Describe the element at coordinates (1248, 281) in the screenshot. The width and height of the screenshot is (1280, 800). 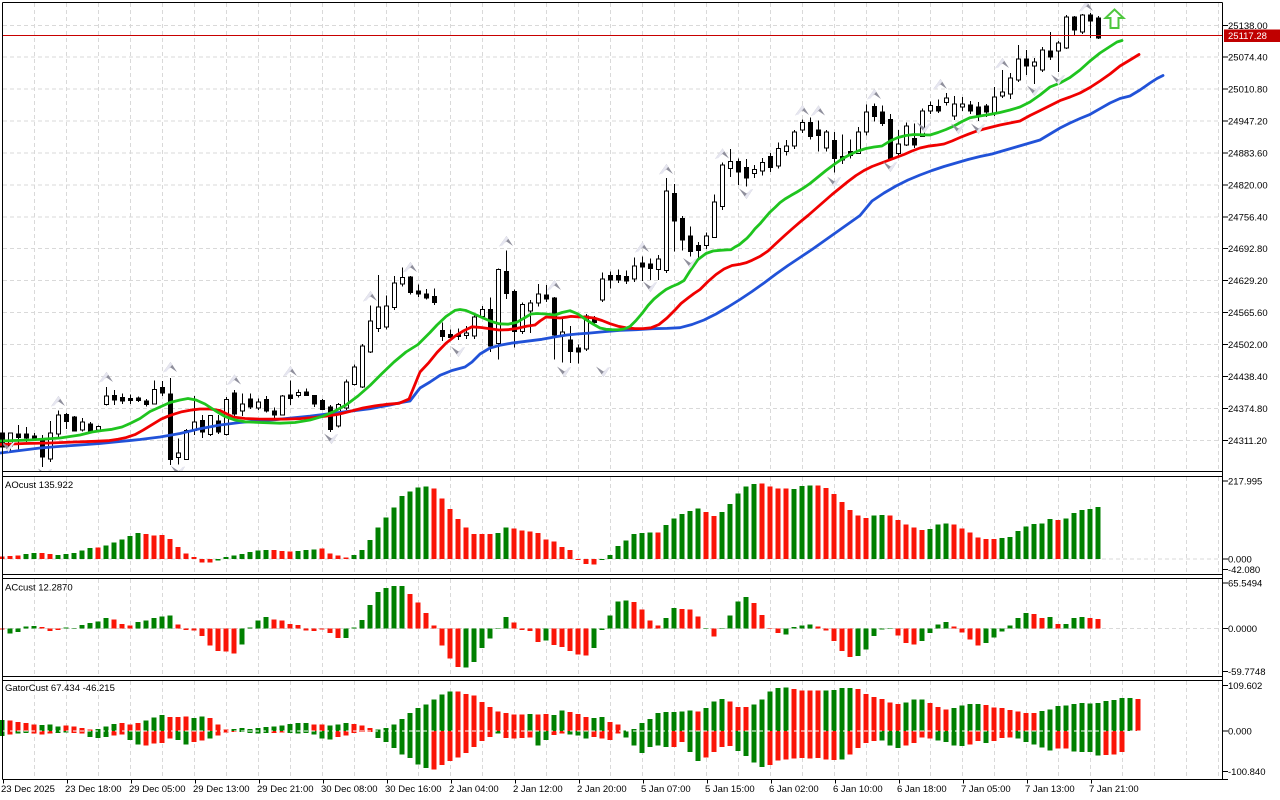
I see `svg-text: 24629.20` at that location.